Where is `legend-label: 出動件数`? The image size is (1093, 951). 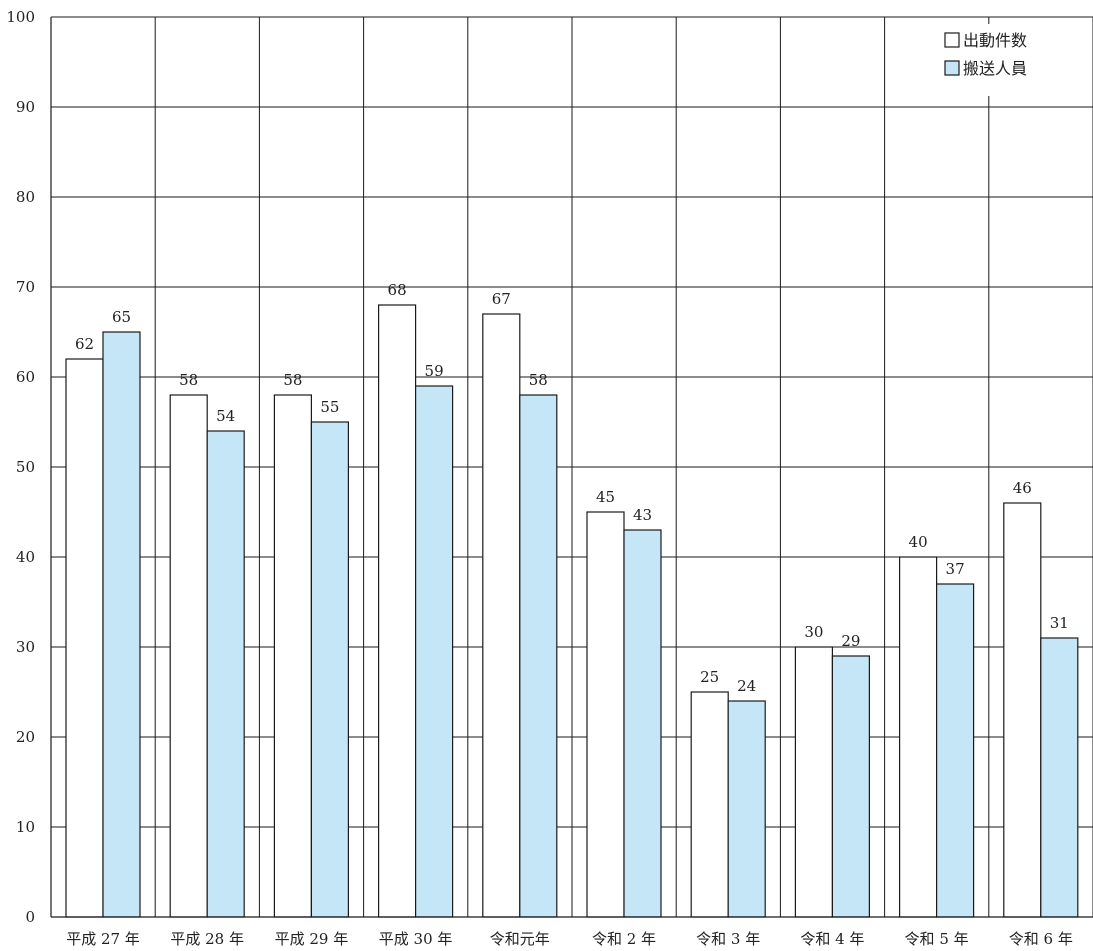 legend-label: 出動件数 is located at coordinates (995, 40).